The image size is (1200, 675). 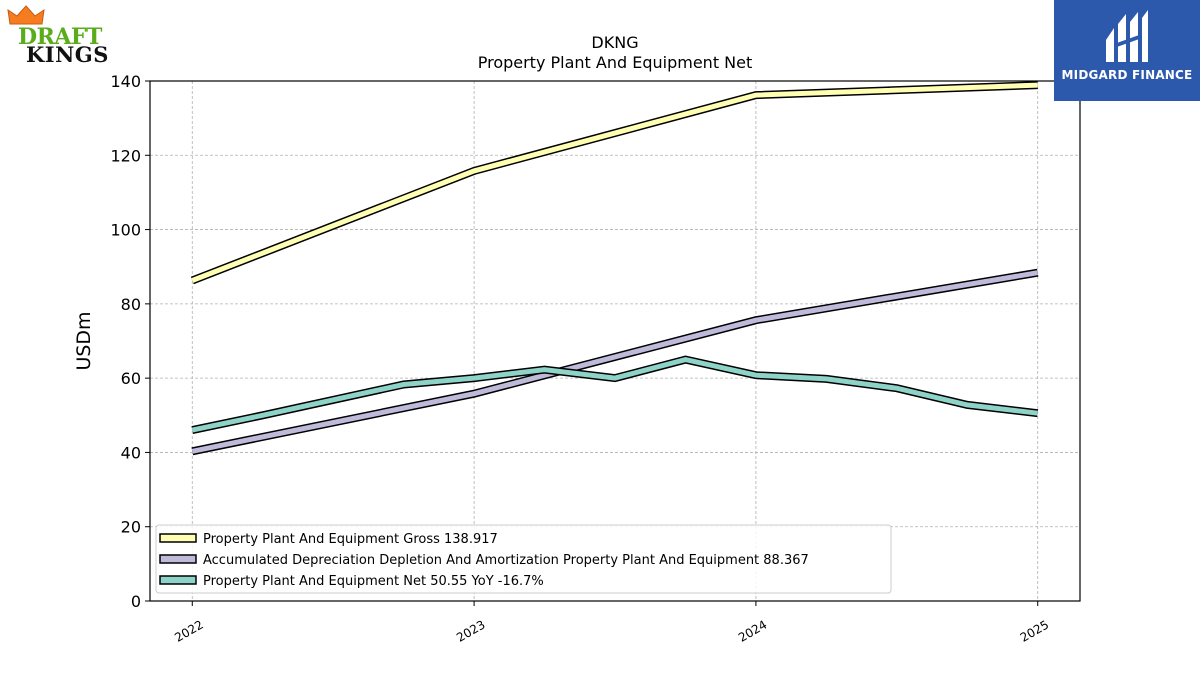 I want to click on y-tick-label: 60, so click(x=131, y=378).